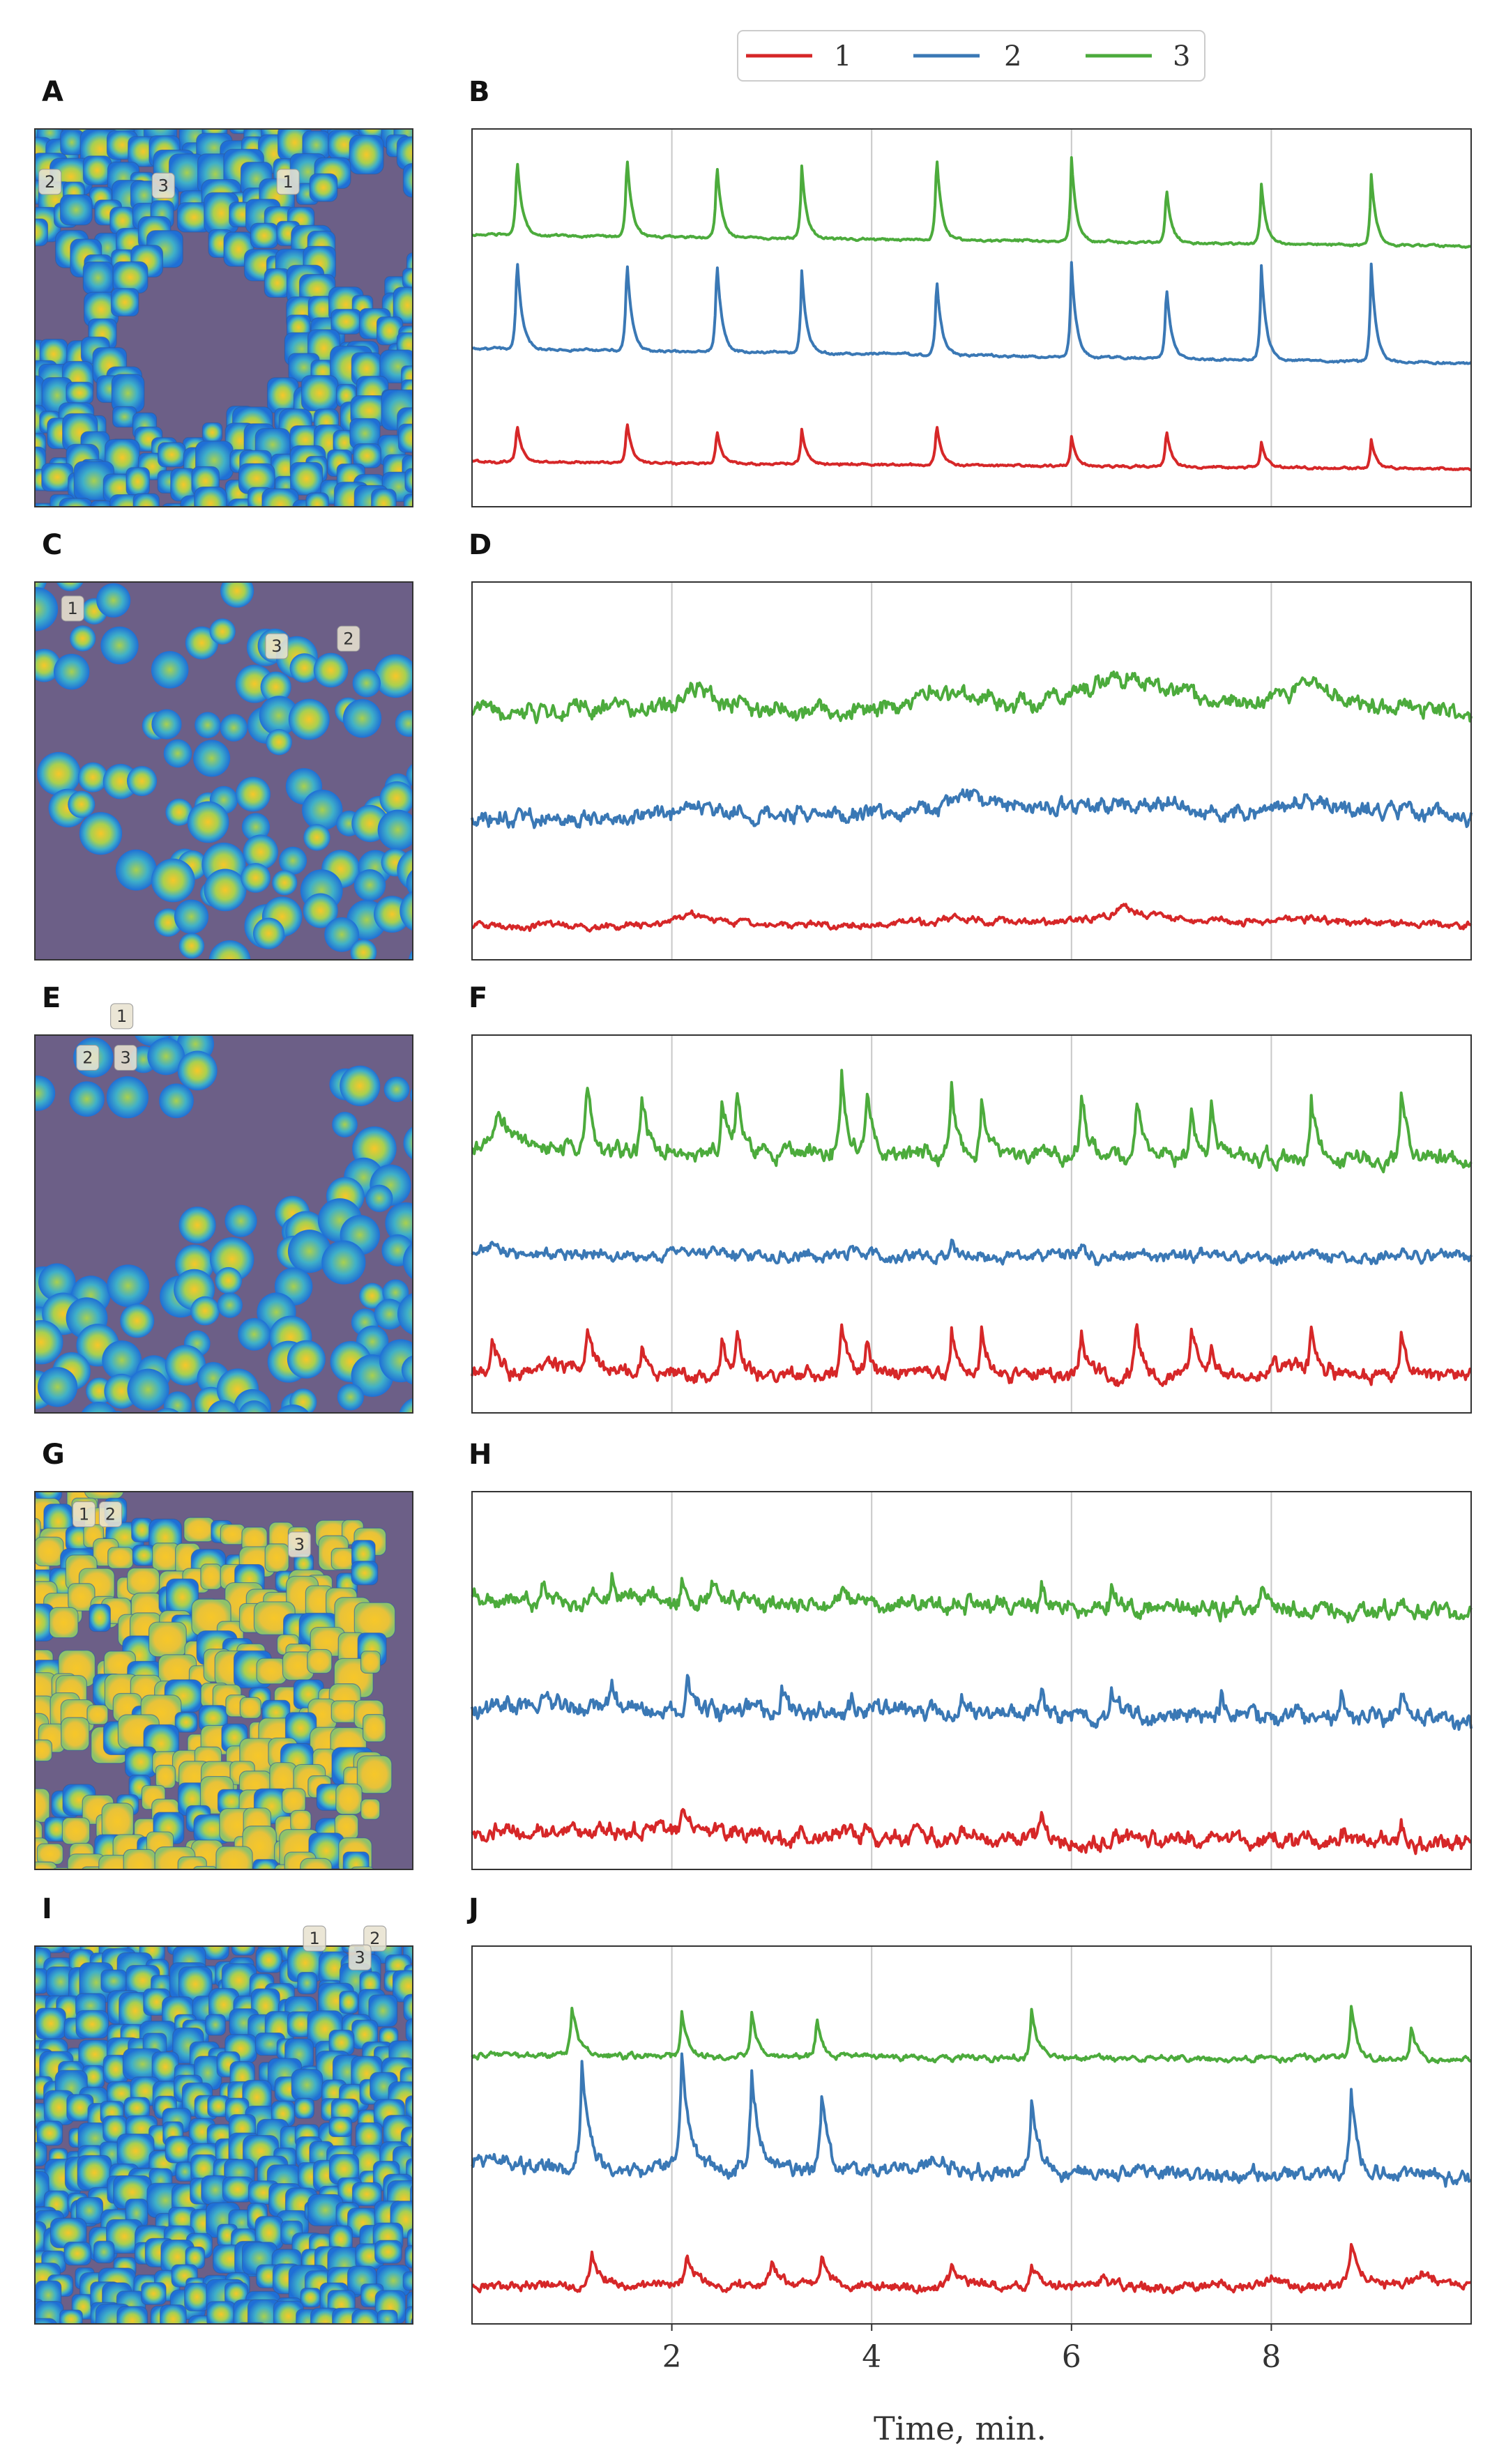 The height and width of the screenshot is (2464, 1506). I want to click on x-tick-label: 2, so click(672, 2357).